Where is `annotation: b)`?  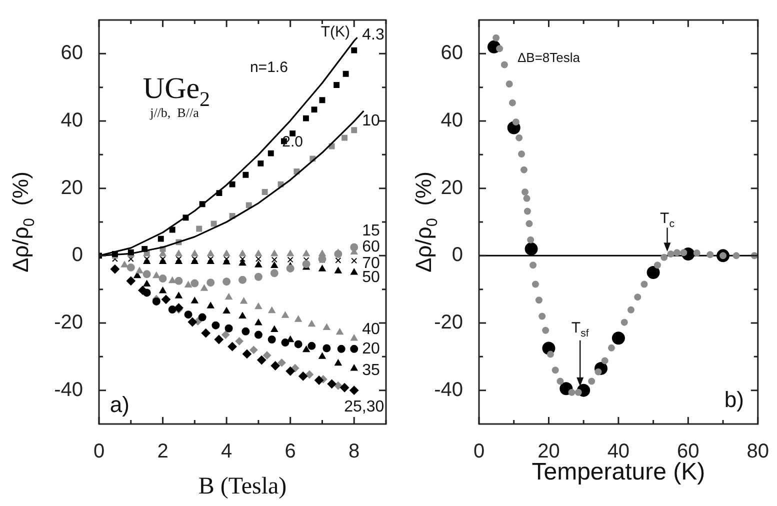
annotation: b) is located at coordinates (734, 399).